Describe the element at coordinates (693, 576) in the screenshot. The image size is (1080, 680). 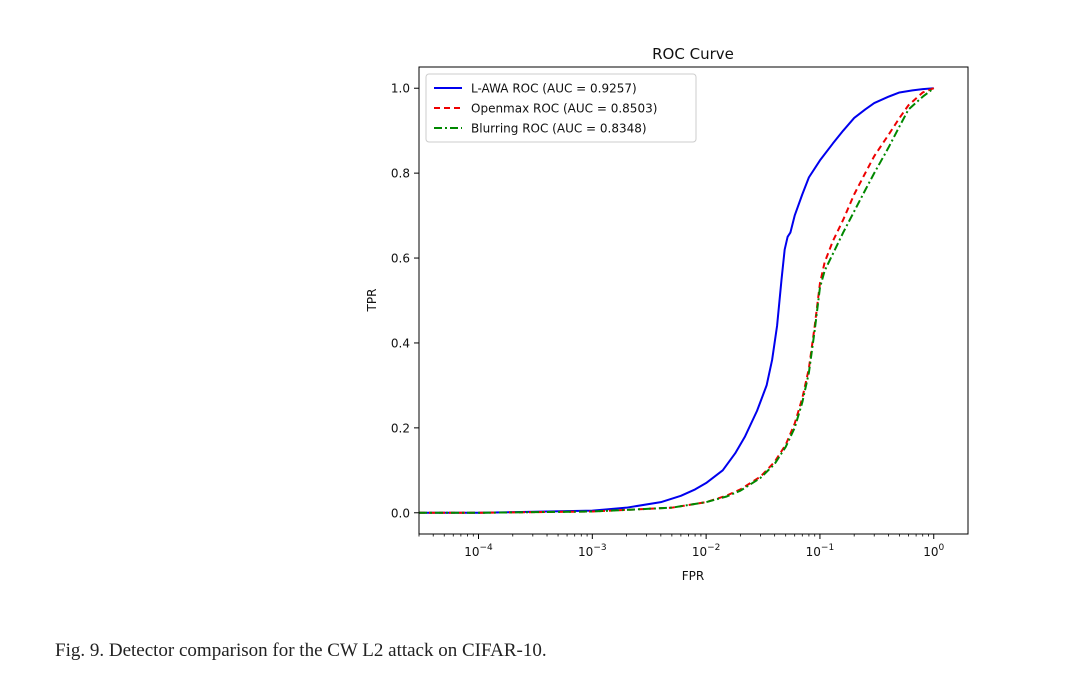
I see `x-axis-label: FPR` at that location.